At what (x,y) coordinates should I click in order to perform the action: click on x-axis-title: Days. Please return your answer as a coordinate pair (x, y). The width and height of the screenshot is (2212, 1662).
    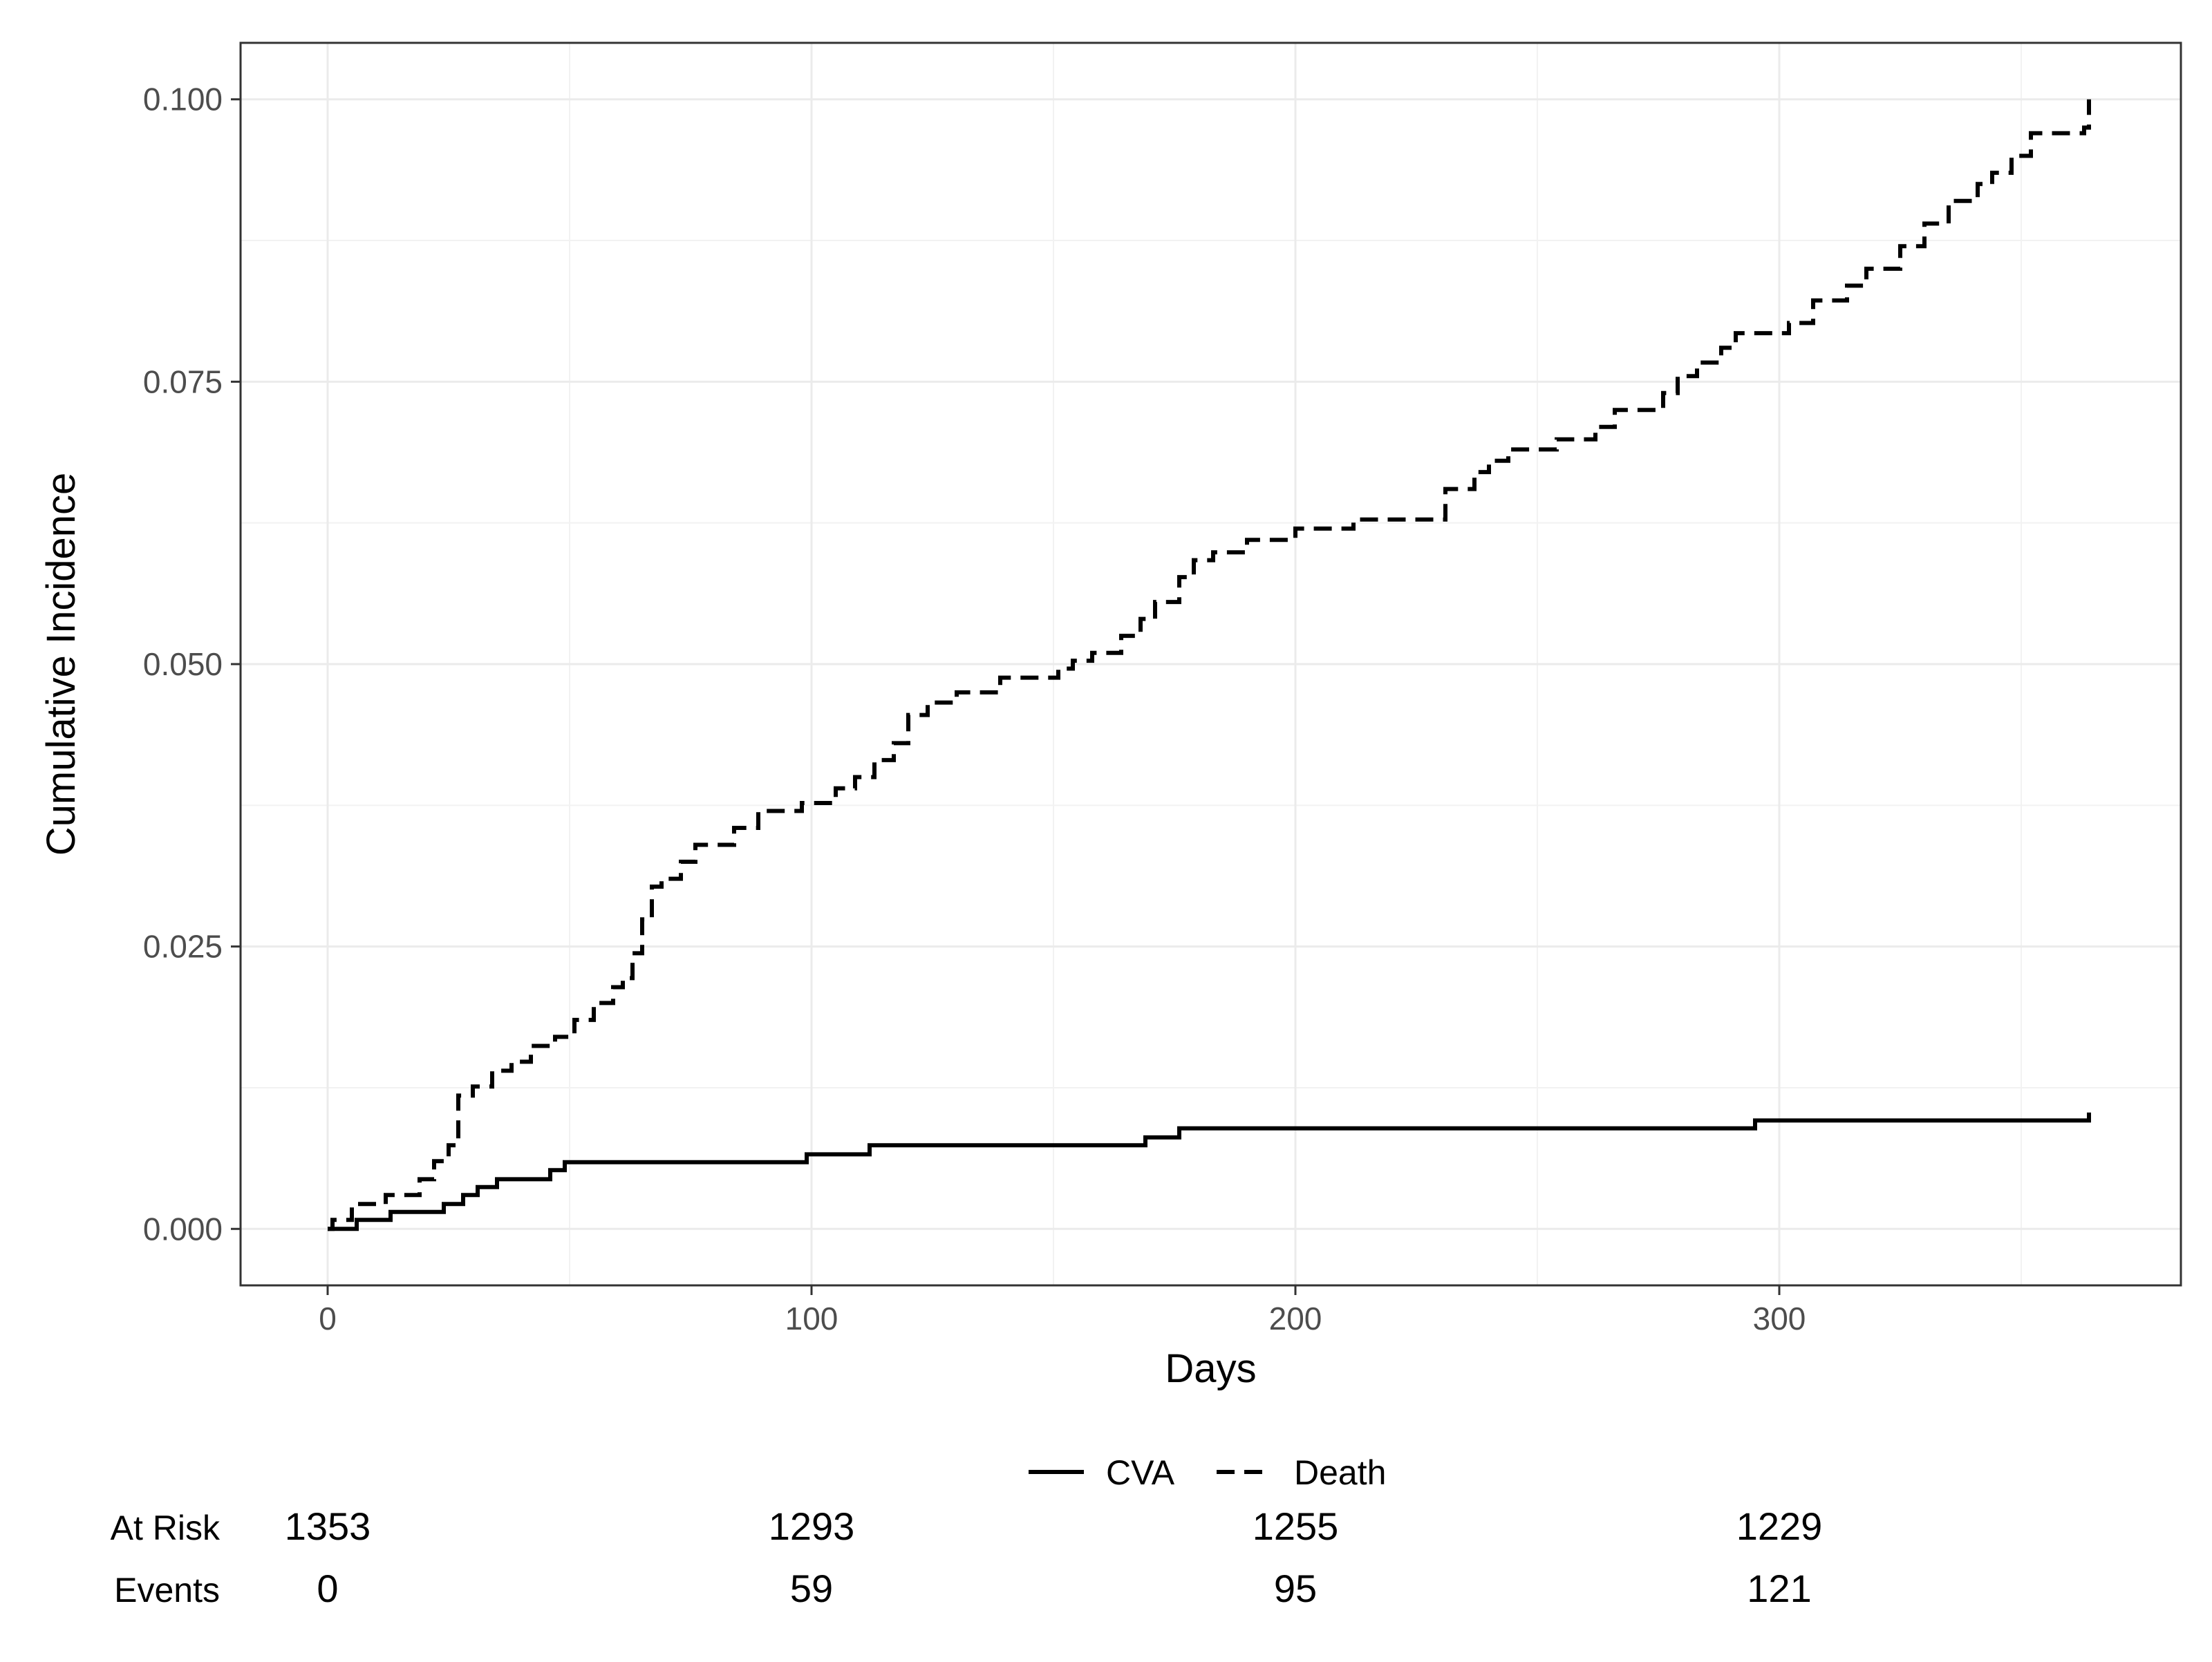
    Looking at the image, I should click on (1210, 1368).